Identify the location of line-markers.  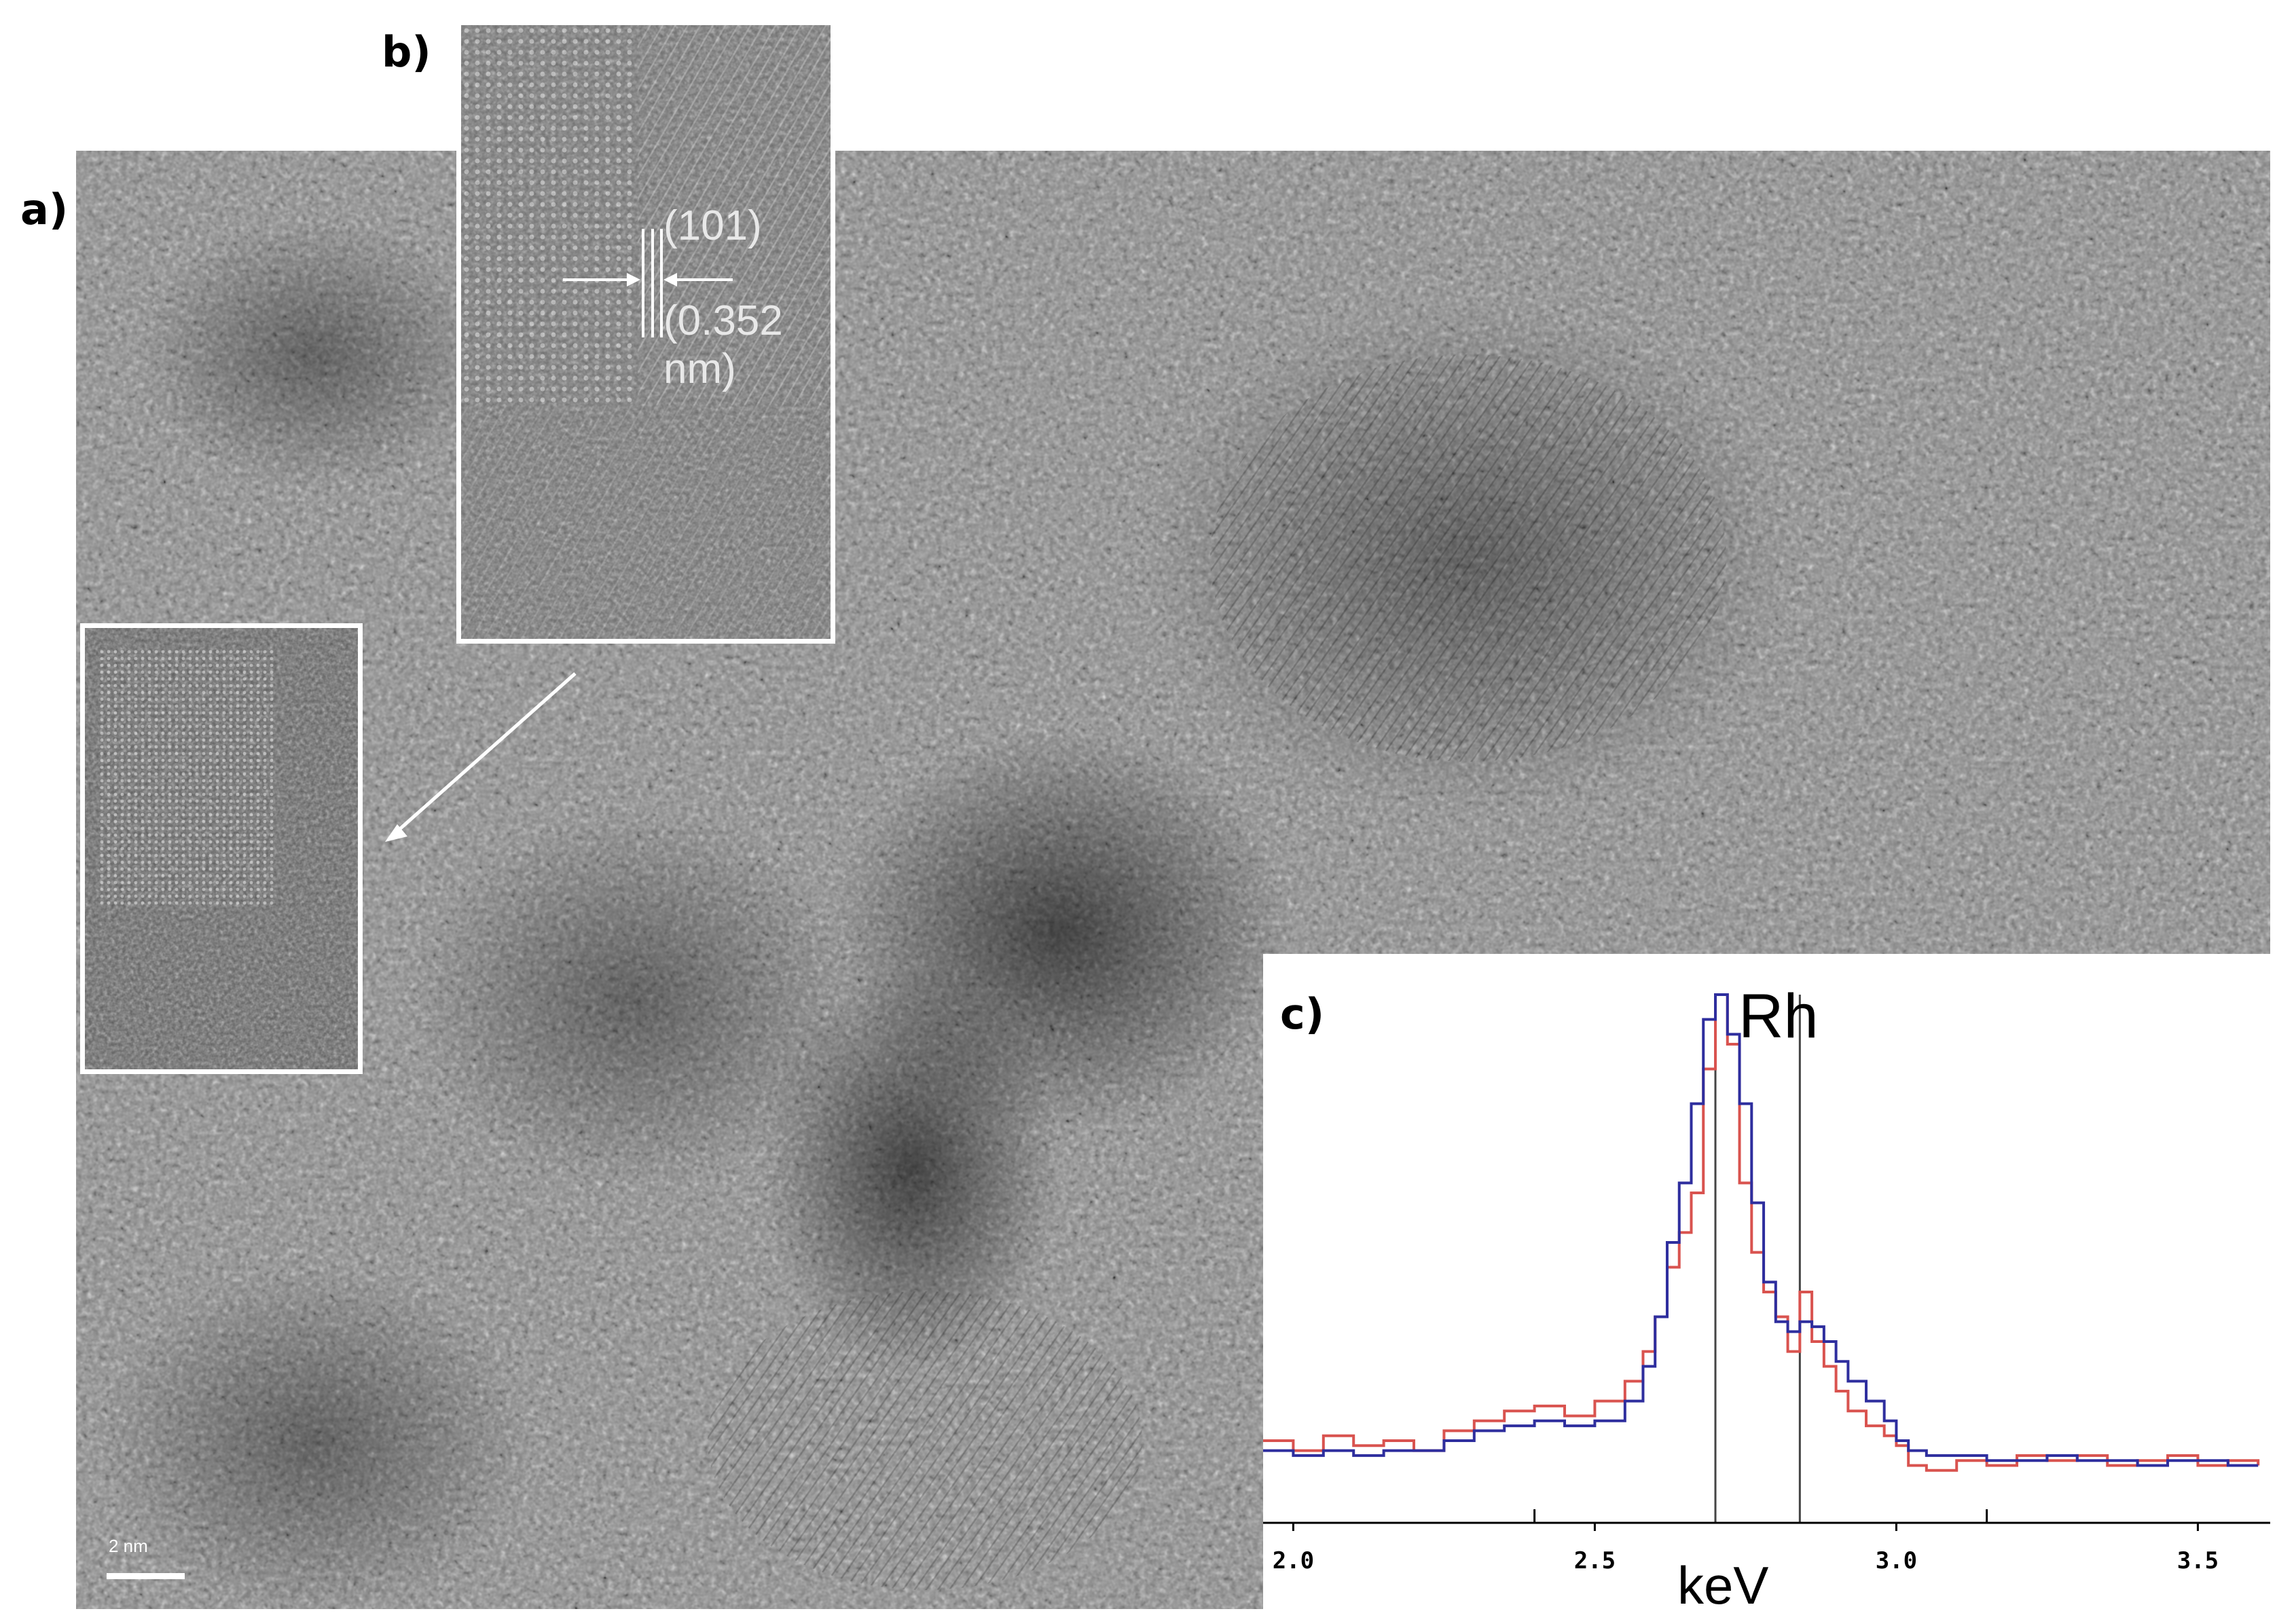
(1757, 1259).